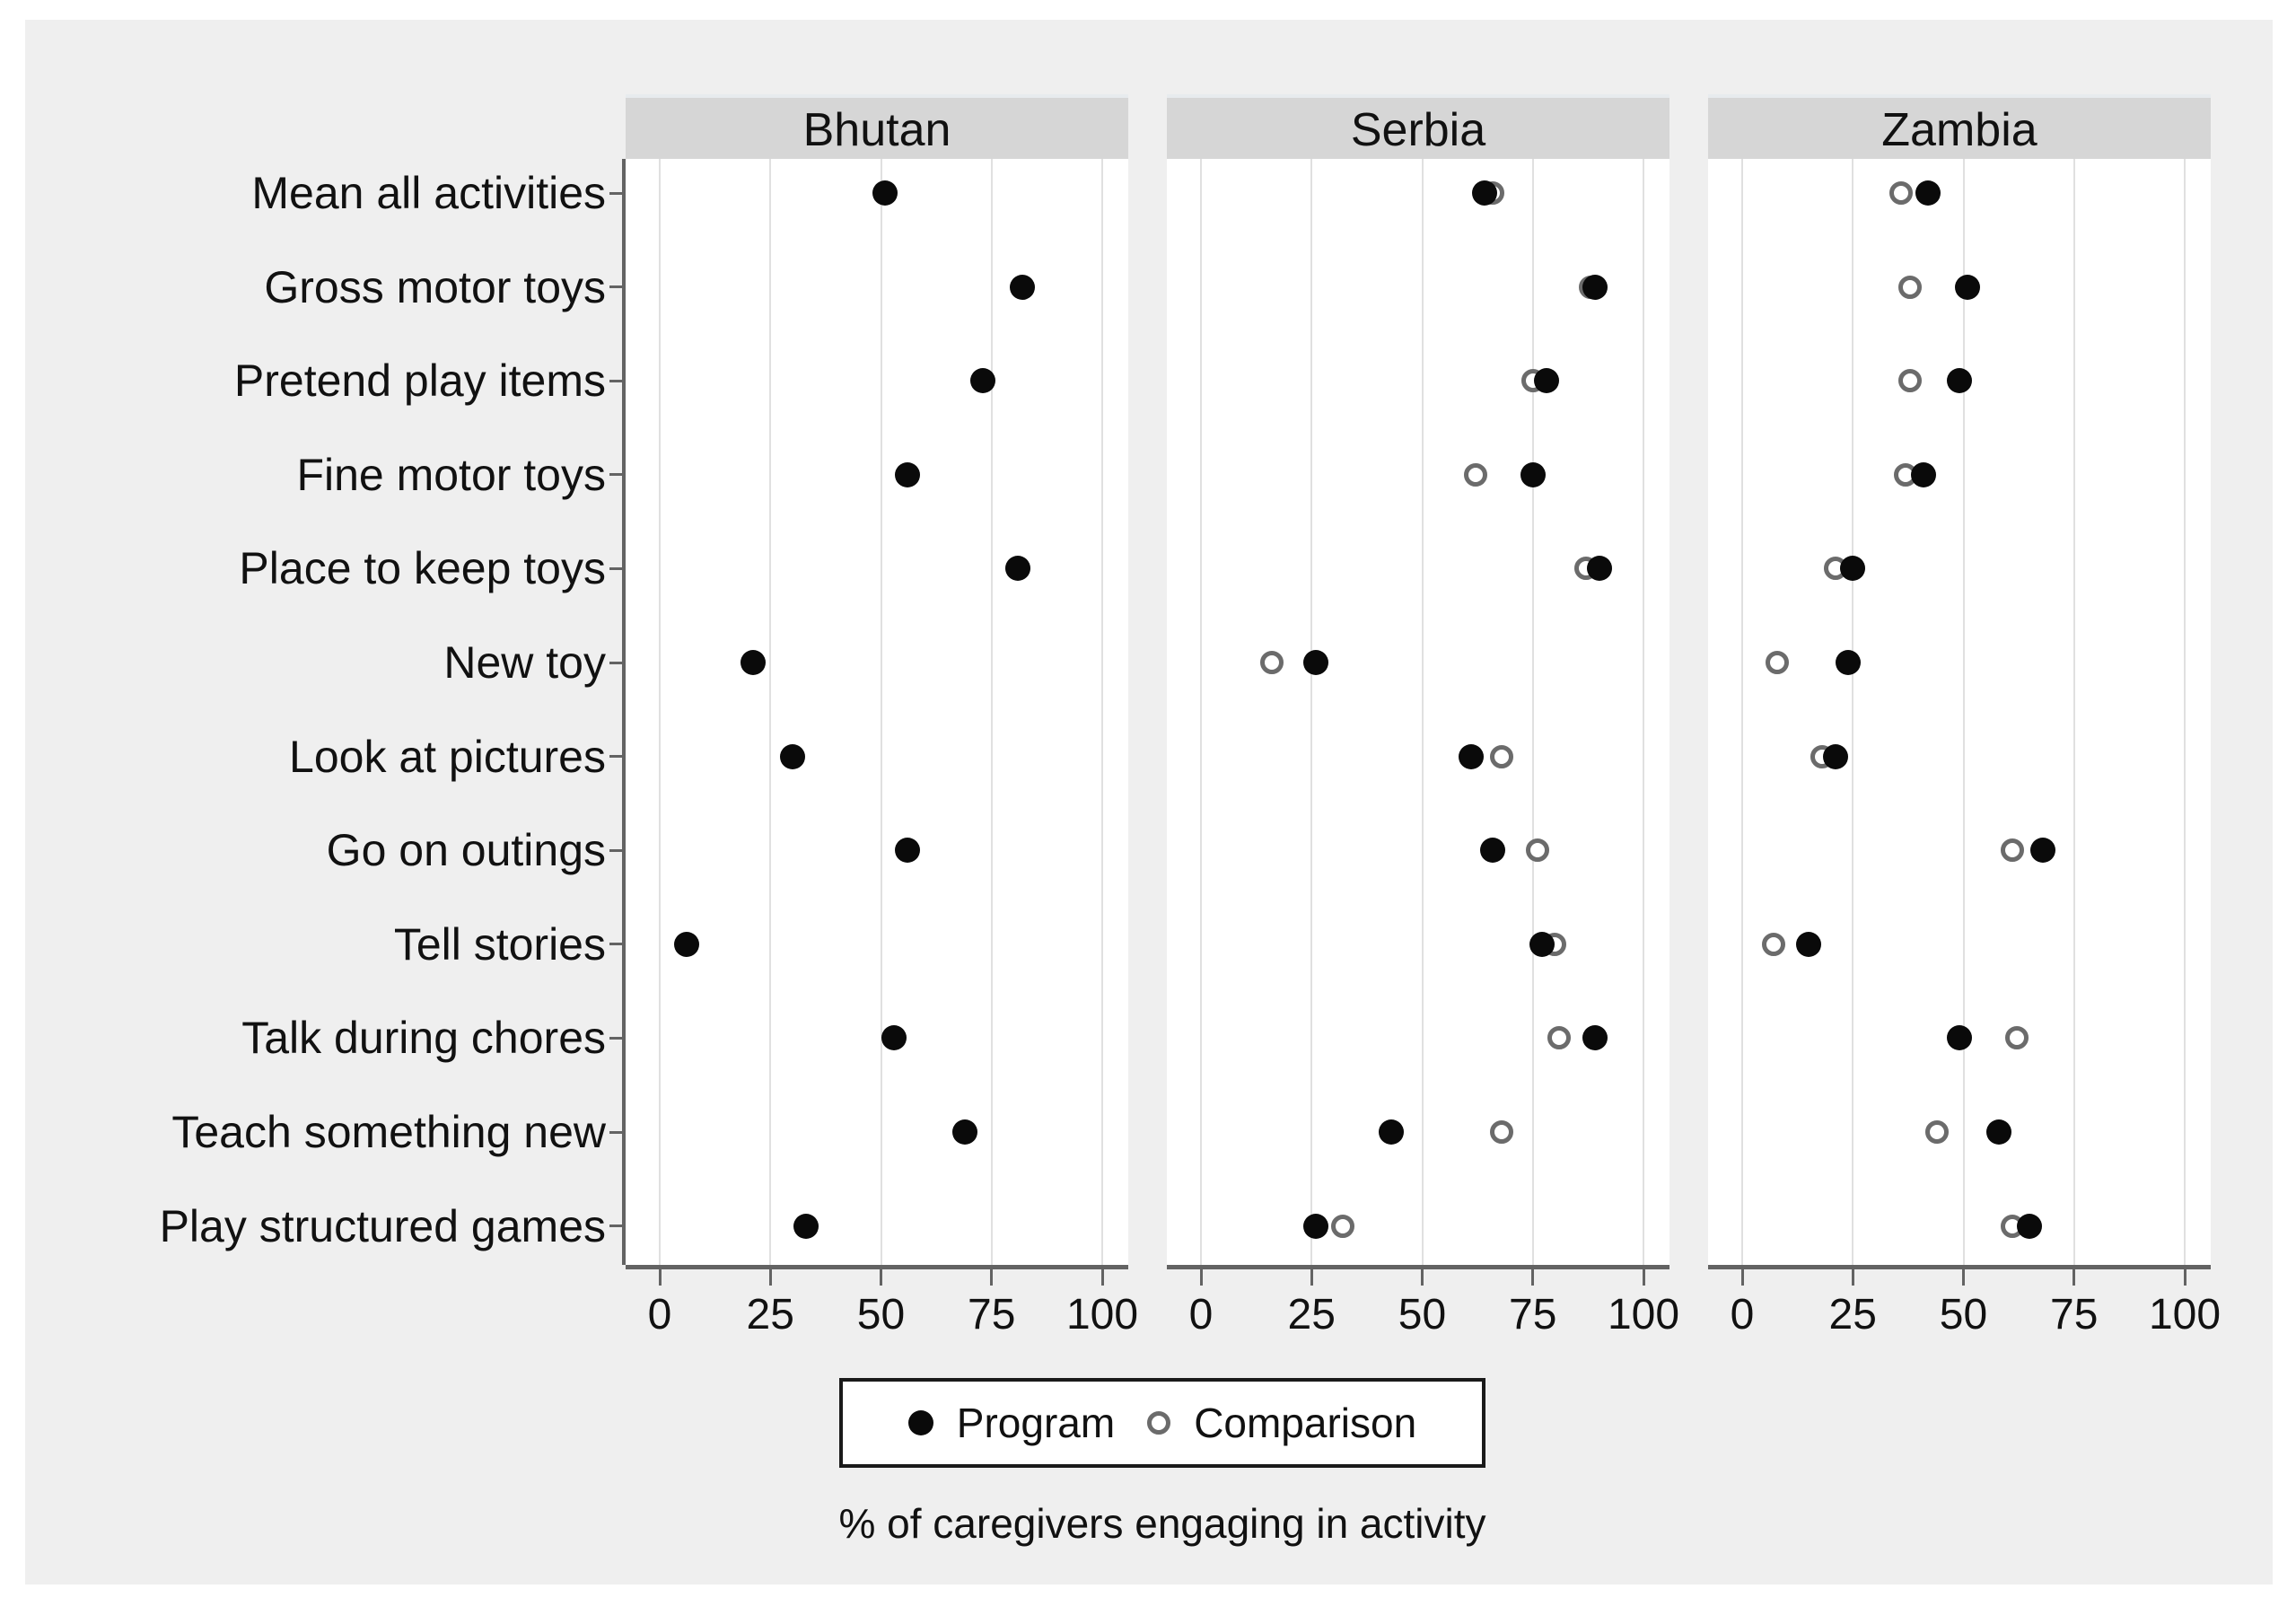  I want to click on x-axis-title: % of caregivers engaging in activity, so click(1162, 1523).